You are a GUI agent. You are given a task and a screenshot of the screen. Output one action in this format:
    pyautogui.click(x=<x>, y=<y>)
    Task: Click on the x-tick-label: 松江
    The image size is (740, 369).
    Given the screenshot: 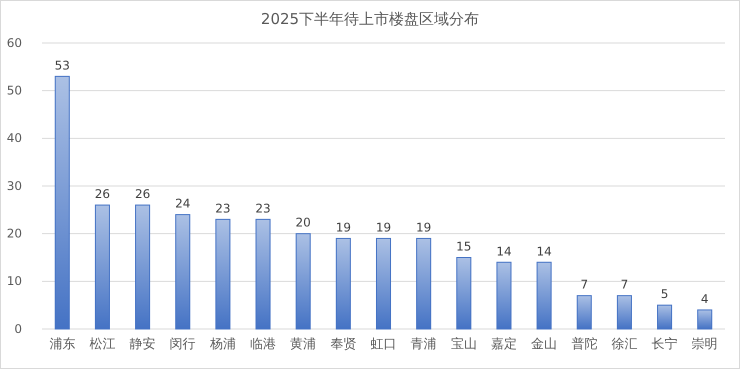 What is the action you would take?
    pyautogui.click(x=102, y=344)
    